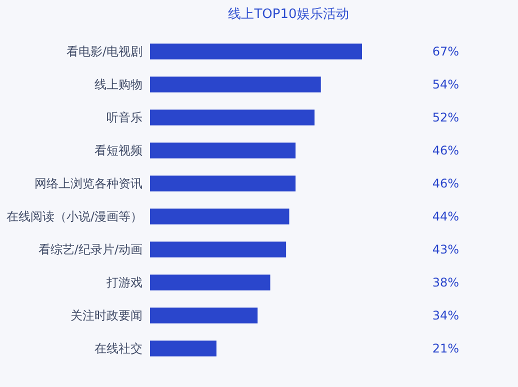 Image resolution: width=518 pixels, height=387 pixels. What do you see at coordinates (445, 283) in the screenshot?
I see `data-label: 38%` at bounding box center [445, 283].